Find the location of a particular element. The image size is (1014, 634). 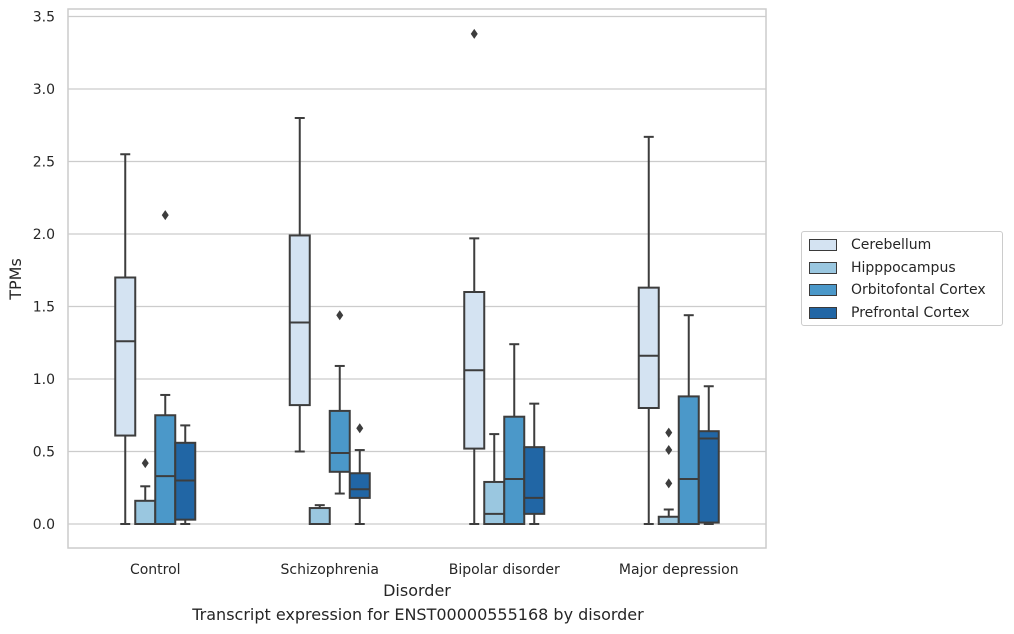

legend-item-orbitofontal-cortex: Orbitofontal Cortex is located at coordinates (897, 290).